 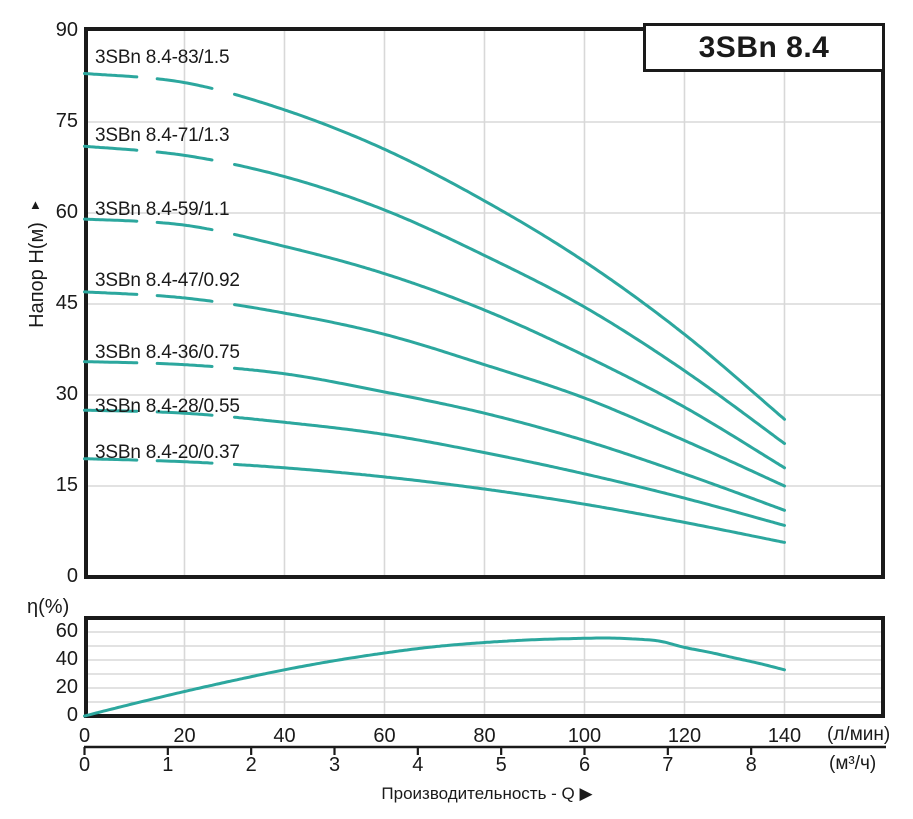 I want to click on efficiency-curve, so click(x=434, y=677).